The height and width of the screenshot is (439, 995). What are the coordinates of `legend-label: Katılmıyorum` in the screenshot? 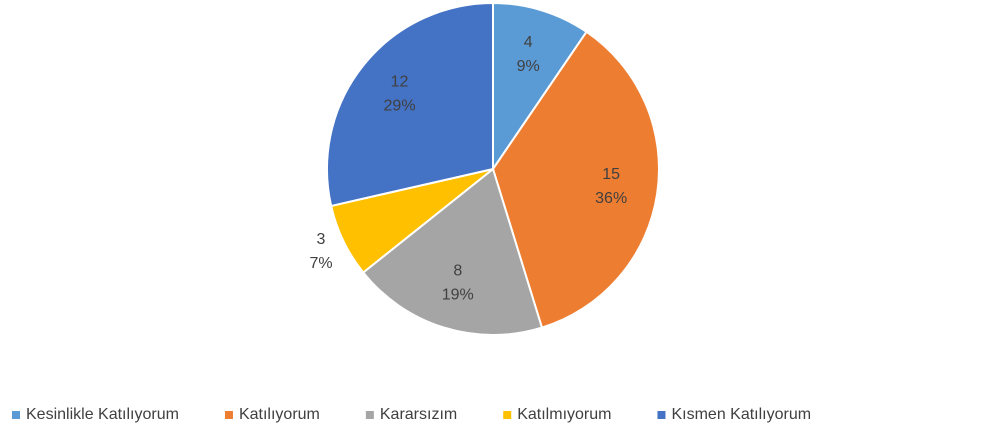 It's located at (564, 414).